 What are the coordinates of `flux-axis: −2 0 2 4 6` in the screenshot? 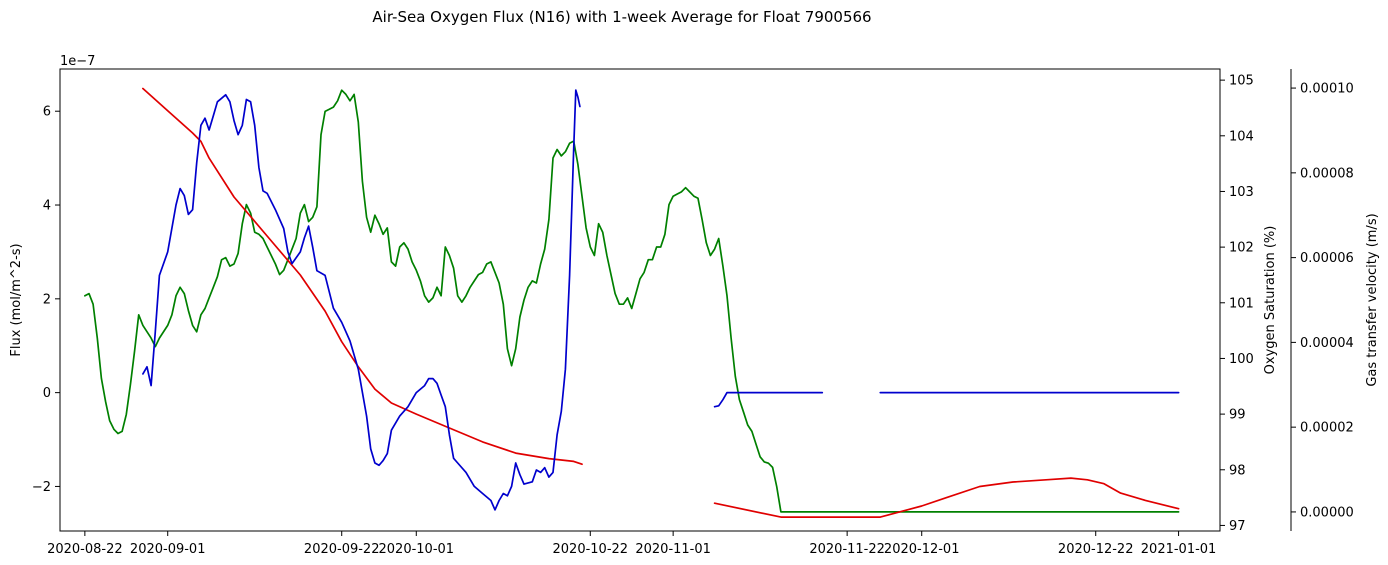 It's located at (46, 300).